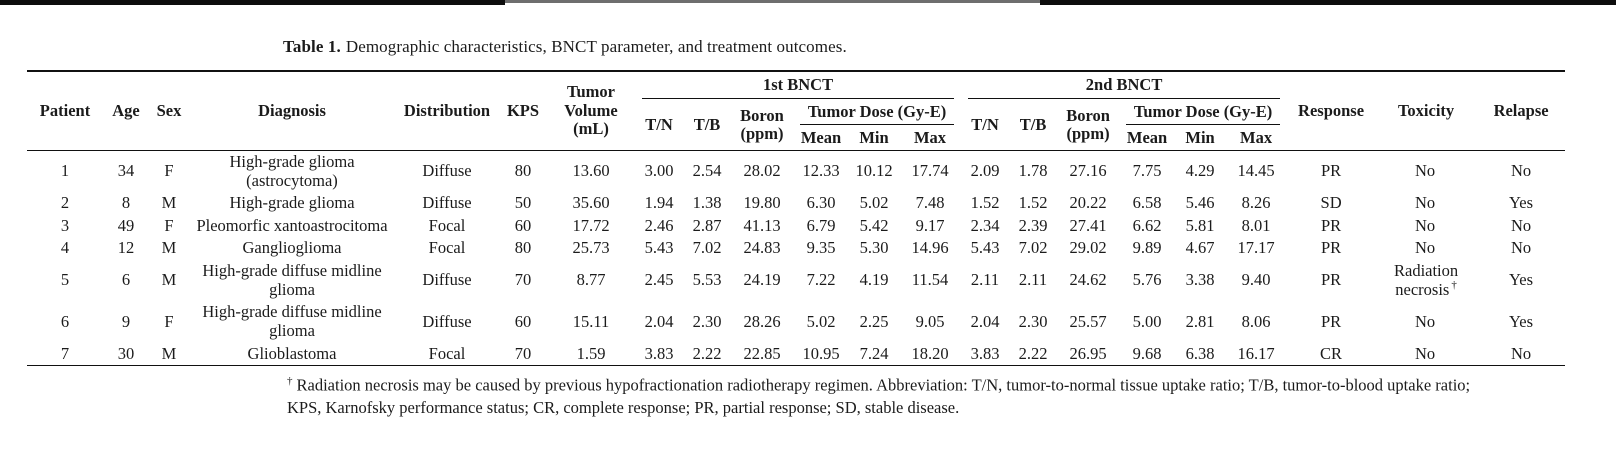 The image size is (1616, 471). I want to click on cell-b2-tn: 2.09, so click(985, 171).